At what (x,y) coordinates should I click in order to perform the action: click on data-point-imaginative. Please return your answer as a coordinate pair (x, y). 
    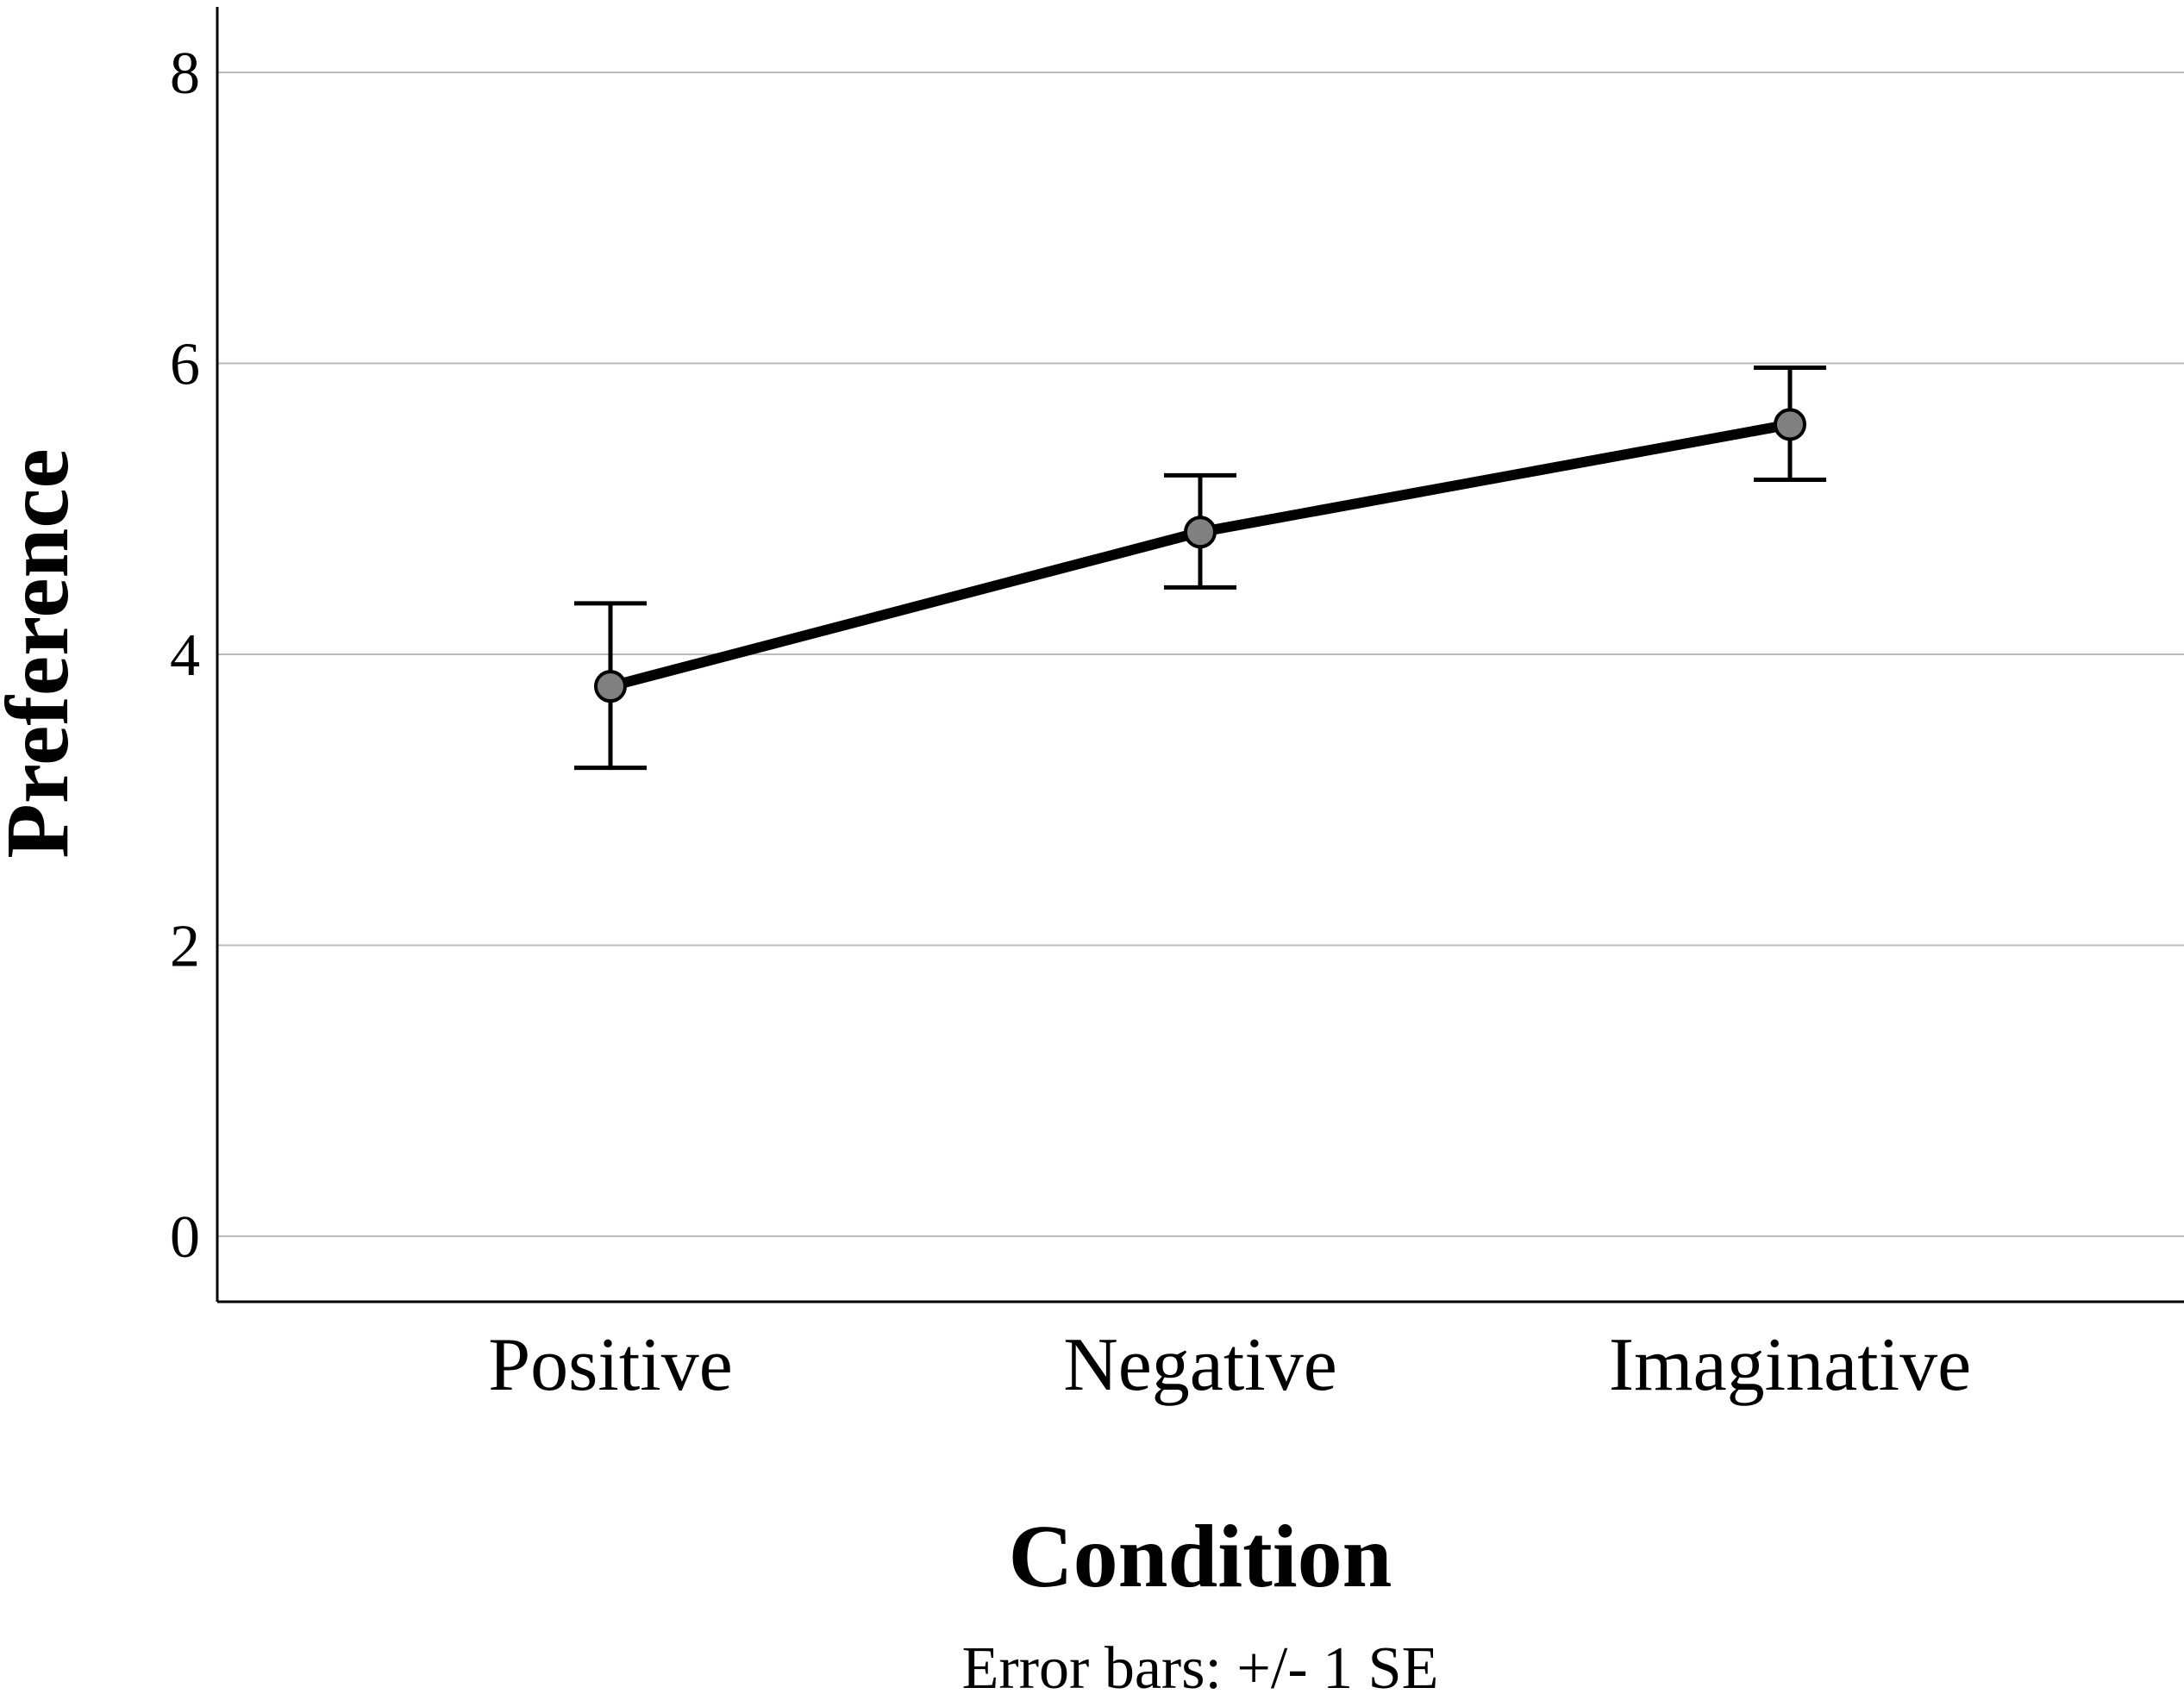
    Looking at the image, I should click on (1790, 424).